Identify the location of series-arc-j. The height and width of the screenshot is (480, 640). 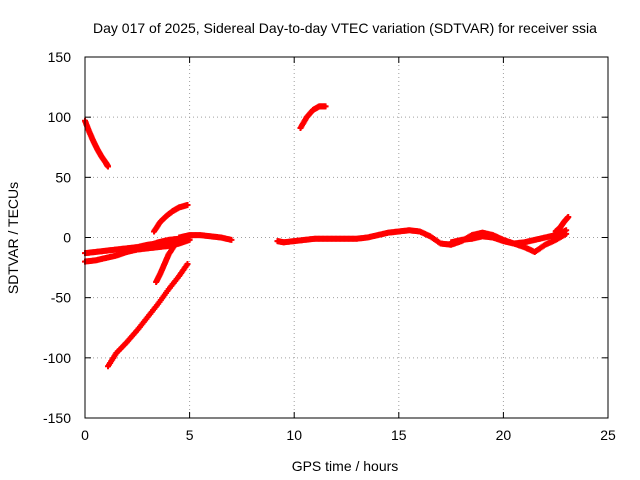
(422, 241).